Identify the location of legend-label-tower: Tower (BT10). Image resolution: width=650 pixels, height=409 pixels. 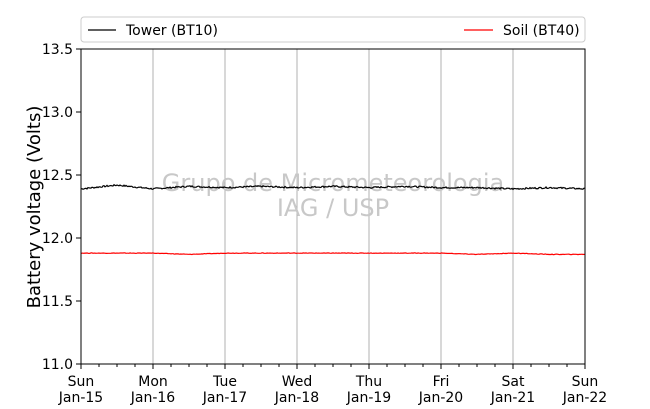
(171, 31).